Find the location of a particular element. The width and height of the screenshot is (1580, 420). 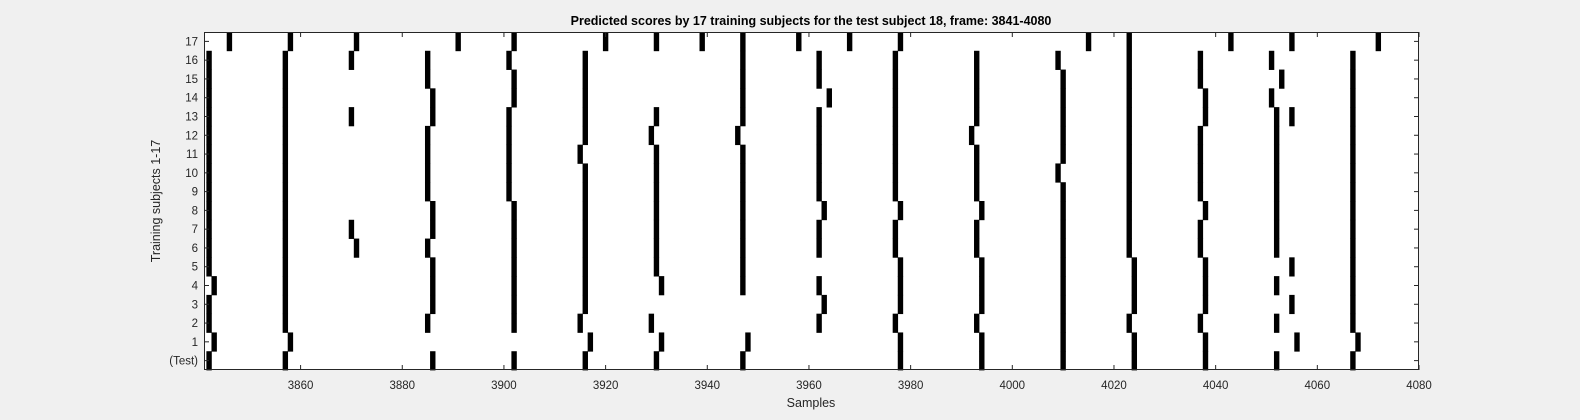

y-tick-label: 8 is located at coordinates (195, 211).